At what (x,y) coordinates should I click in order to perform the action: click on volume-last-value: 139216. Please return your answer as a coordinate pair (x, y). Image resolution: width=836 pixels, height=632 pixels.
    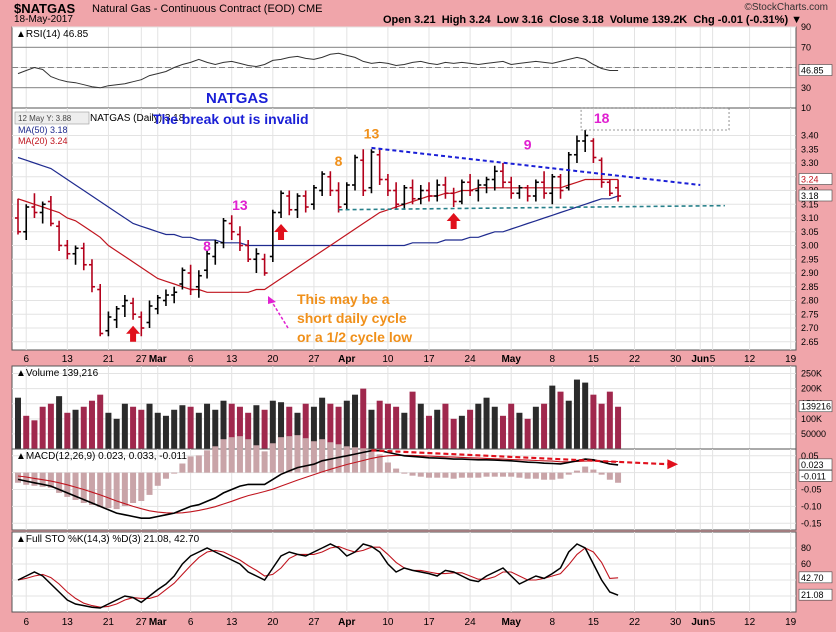
    Looking at the image, I should click on (816, 407).